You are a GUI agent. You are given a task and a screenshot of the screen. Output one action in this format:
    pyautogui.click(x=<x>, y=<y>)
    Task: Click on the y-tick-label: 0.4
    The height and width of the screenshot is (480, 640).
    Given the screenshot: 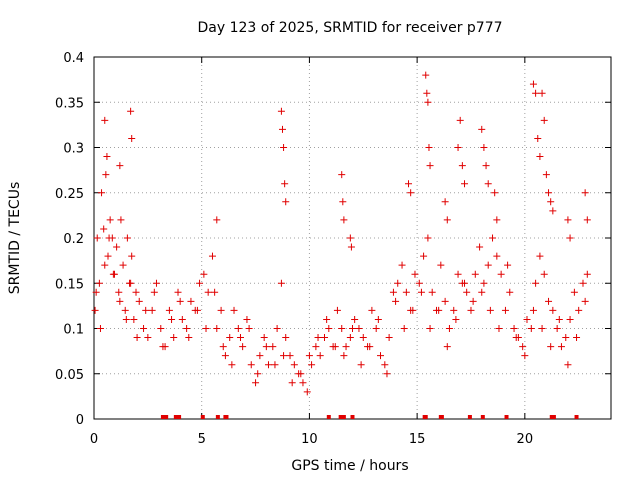 What is the action you would take?
    pyautogui.click(x=73, y=58)
    